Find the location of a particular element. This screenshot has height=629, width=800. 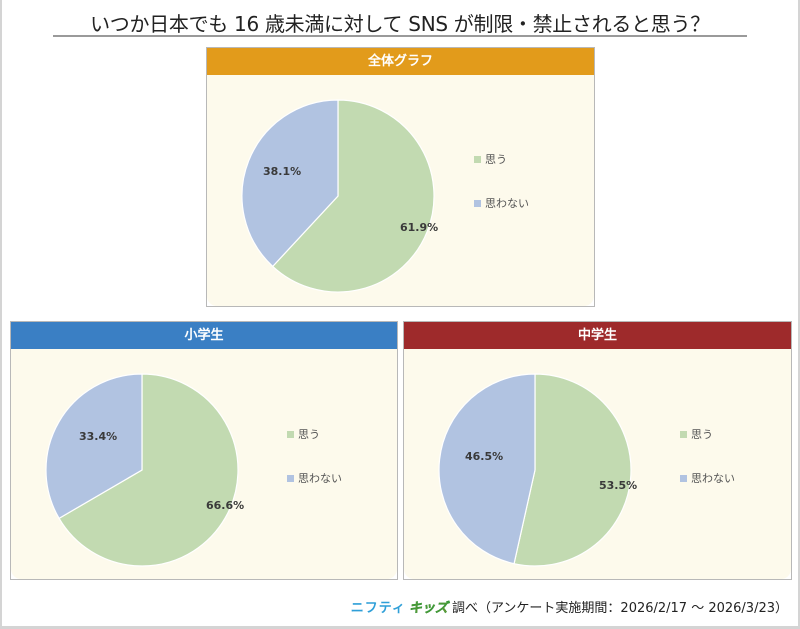

pie-chart-overall: 61.9% 38.1% is located at coordinates (339, 196).